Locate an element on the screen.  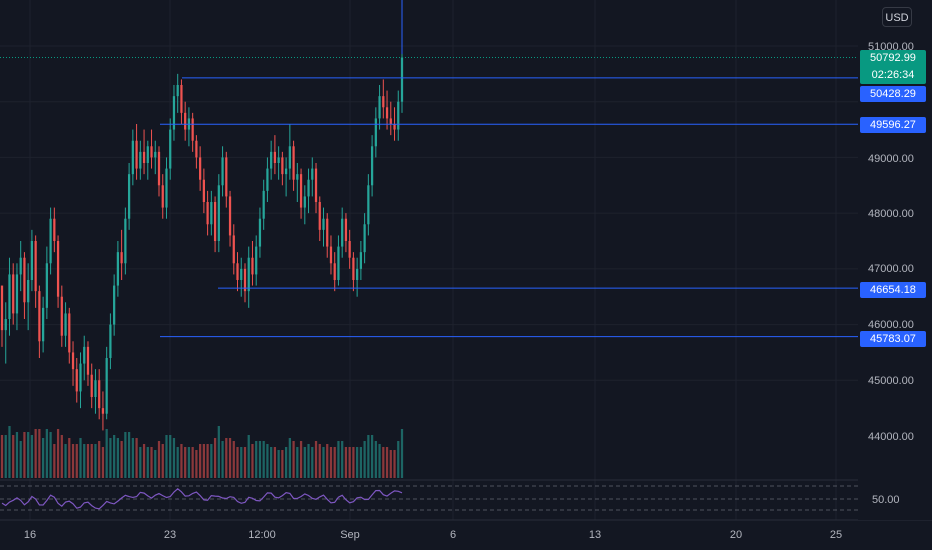
time-label: 23 is located at coordinates (170, 535).